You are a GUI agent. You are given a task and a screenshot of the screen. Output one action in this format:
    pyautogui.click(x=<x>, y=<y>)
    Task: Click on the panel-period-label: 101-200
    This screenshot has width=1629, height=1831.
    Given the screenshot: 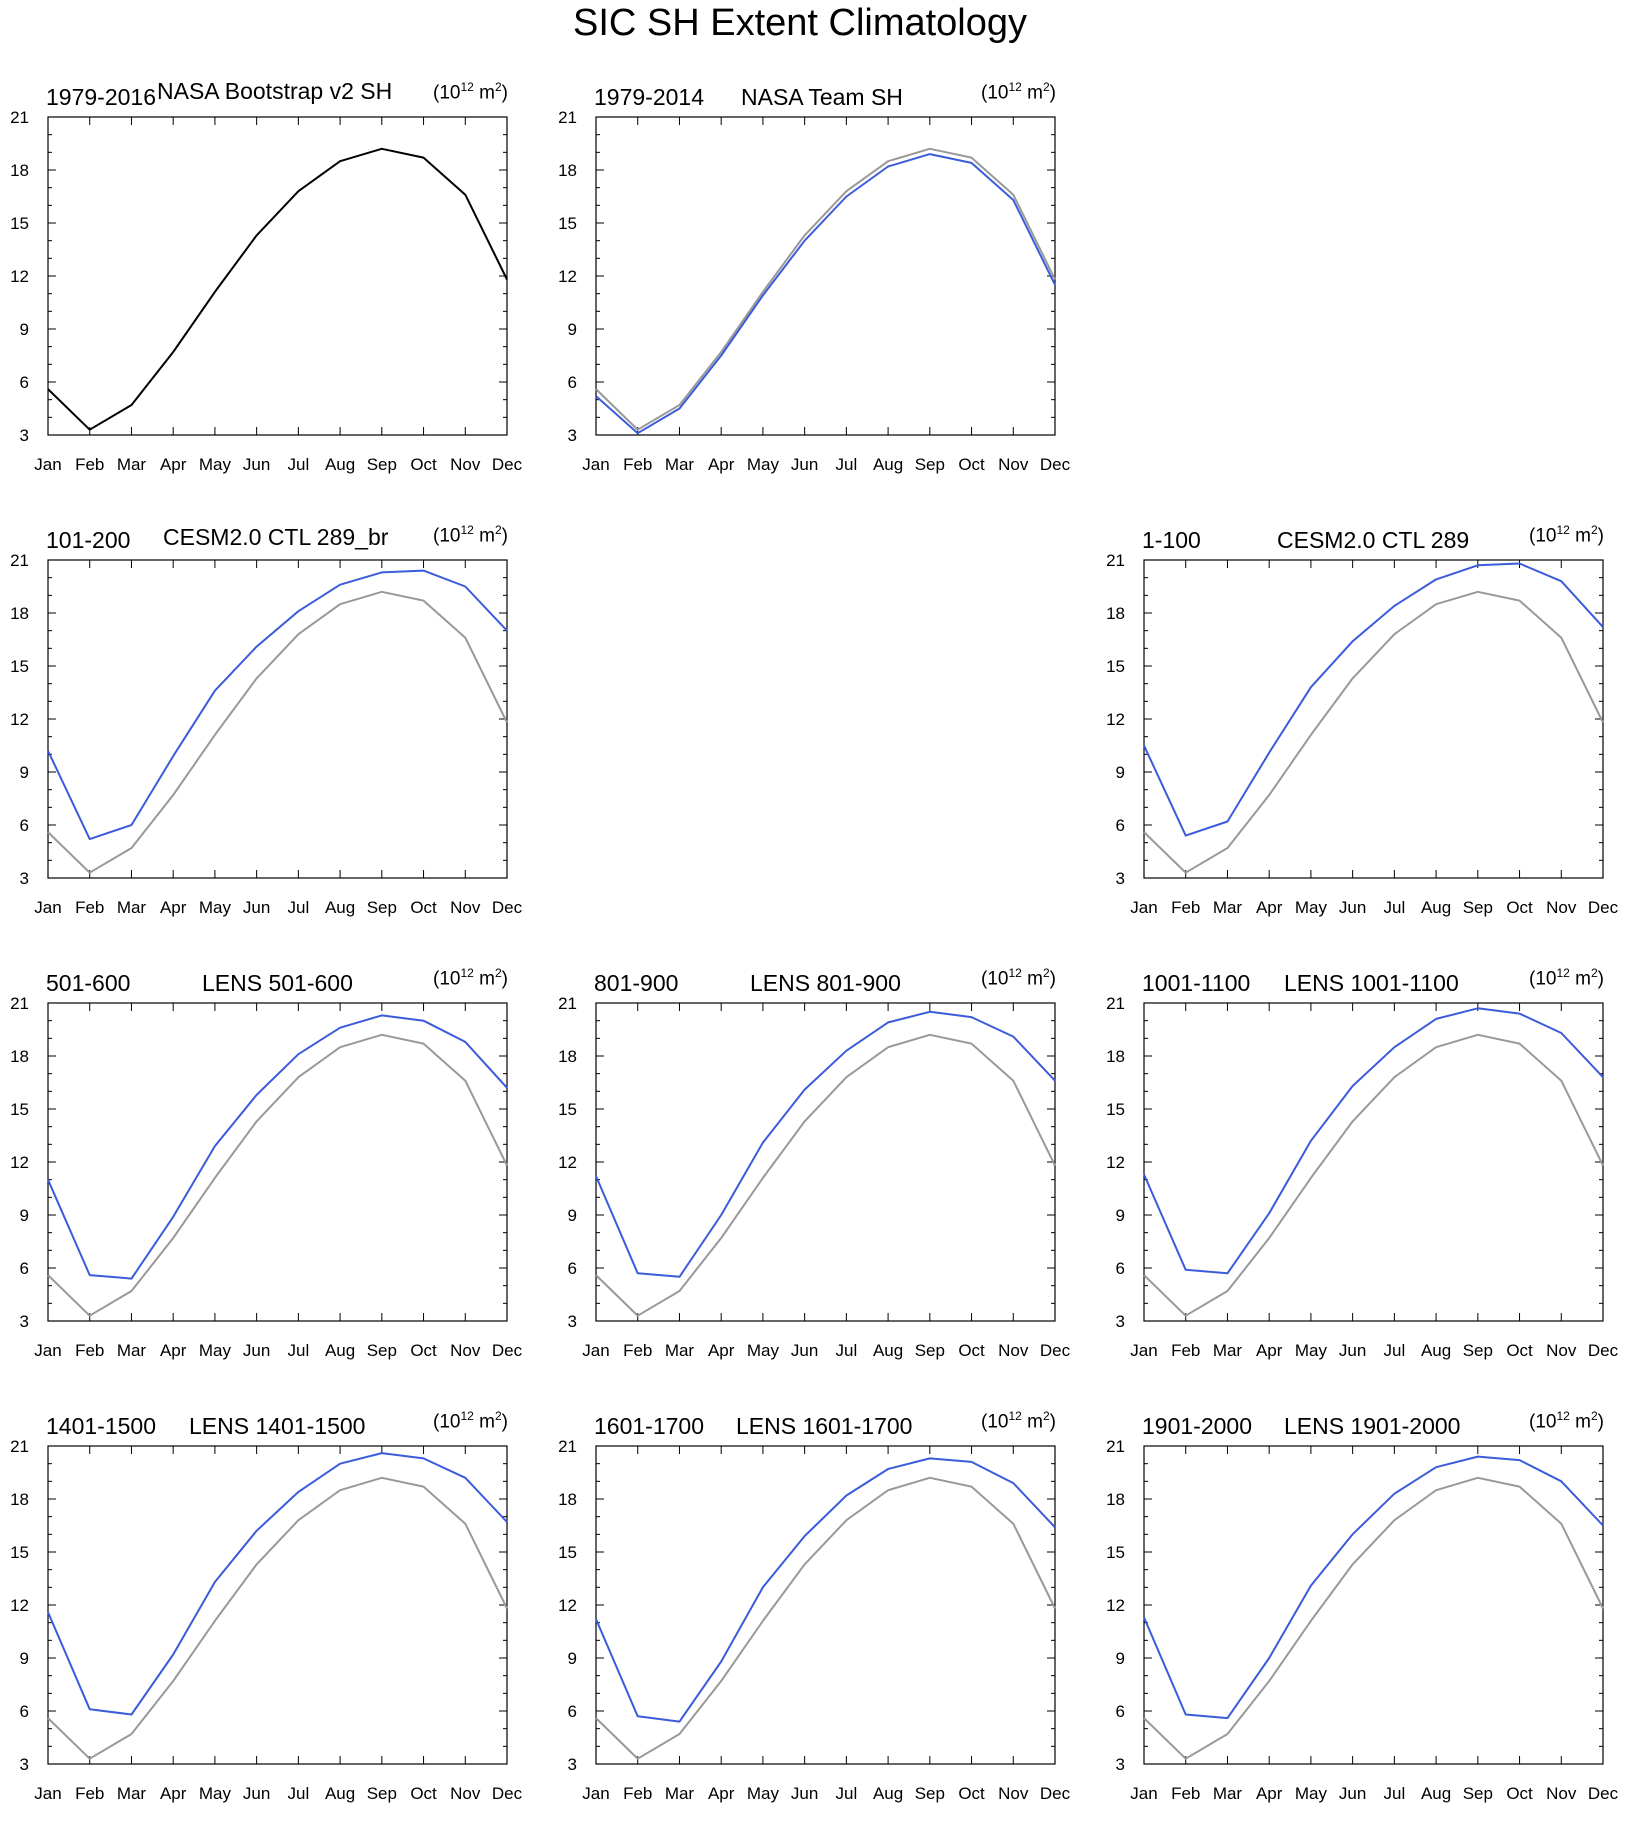 What is the action you would take?
    pyautogui.click(x=88, y=540)
    